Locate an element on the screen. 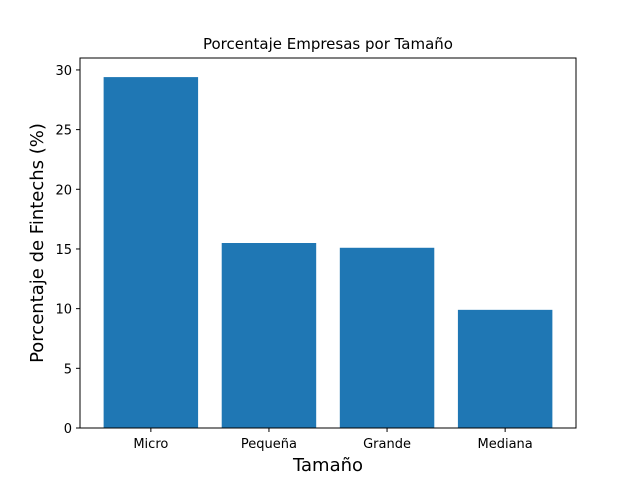  x-axis-ticks: Micro Pequeña Grande Mediana is located at coordinates (333, 440).